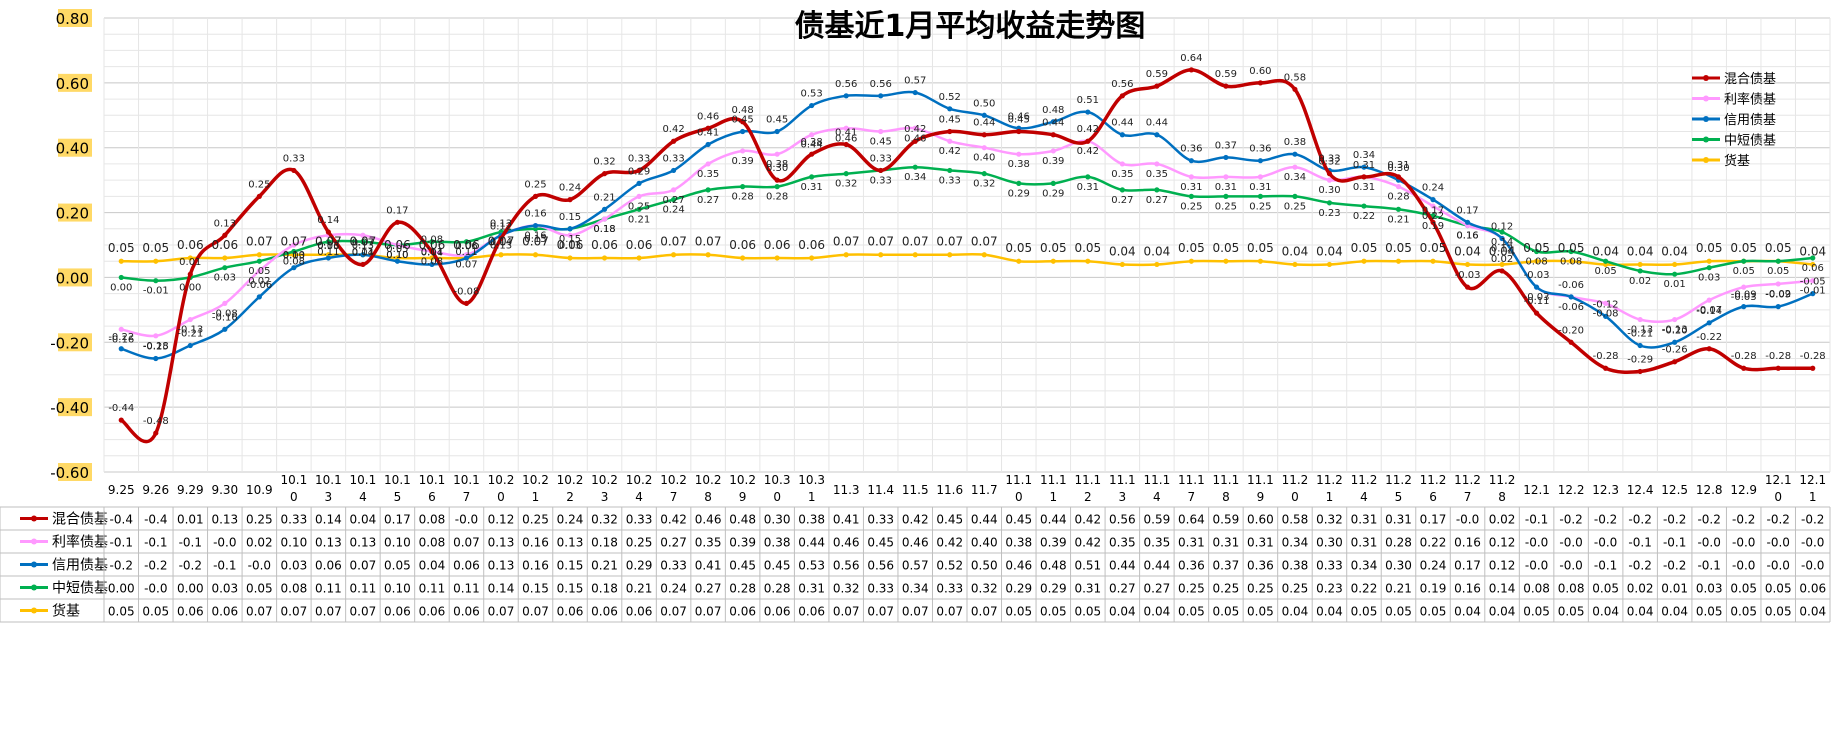 The image size is (1835, 736). I want to click on table-cell: 0.16, so click(1467, 543).